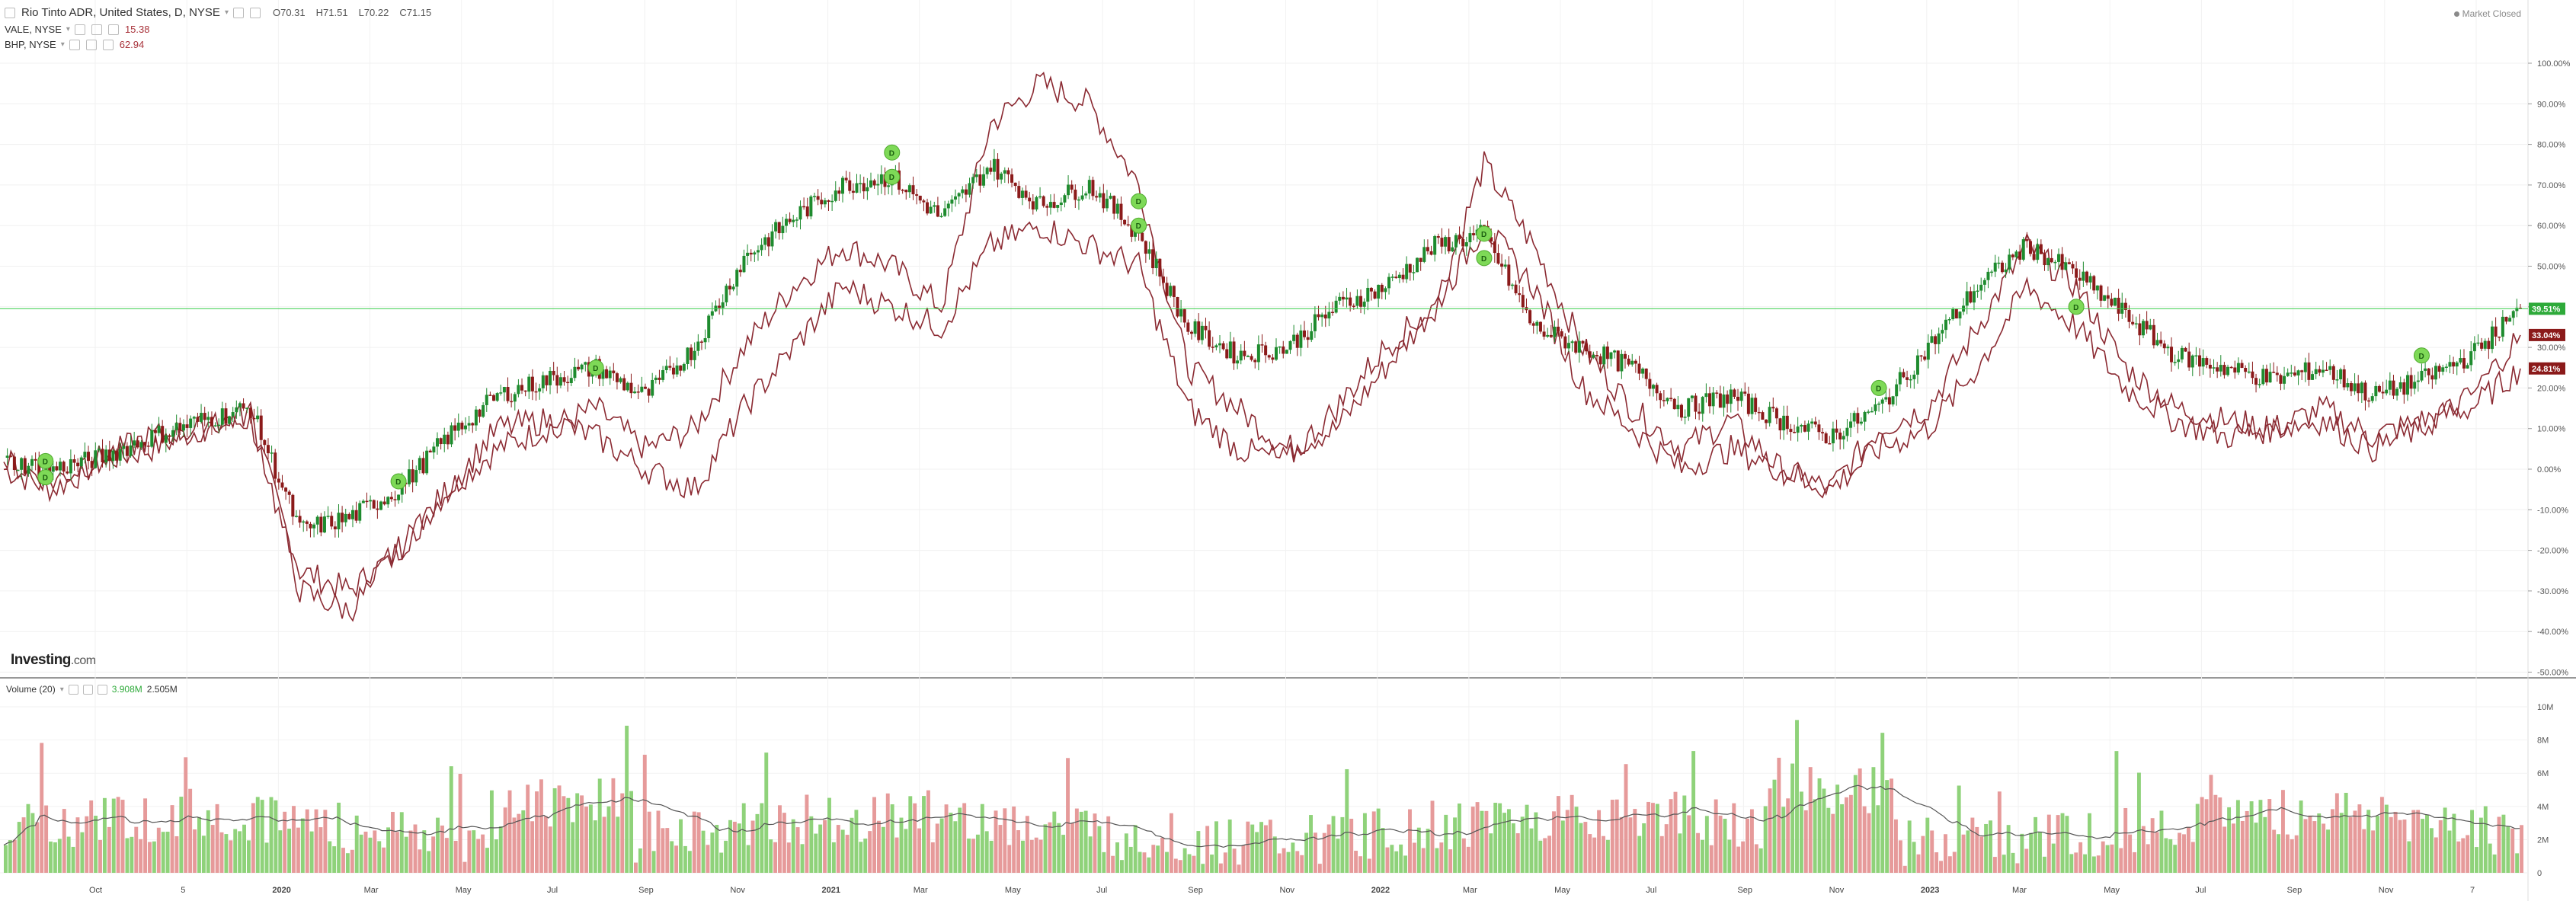  Describe the element at coordinates (33, 30) in the screenshot. I see `comparison-symbol: VALE, NYSE` at that location.